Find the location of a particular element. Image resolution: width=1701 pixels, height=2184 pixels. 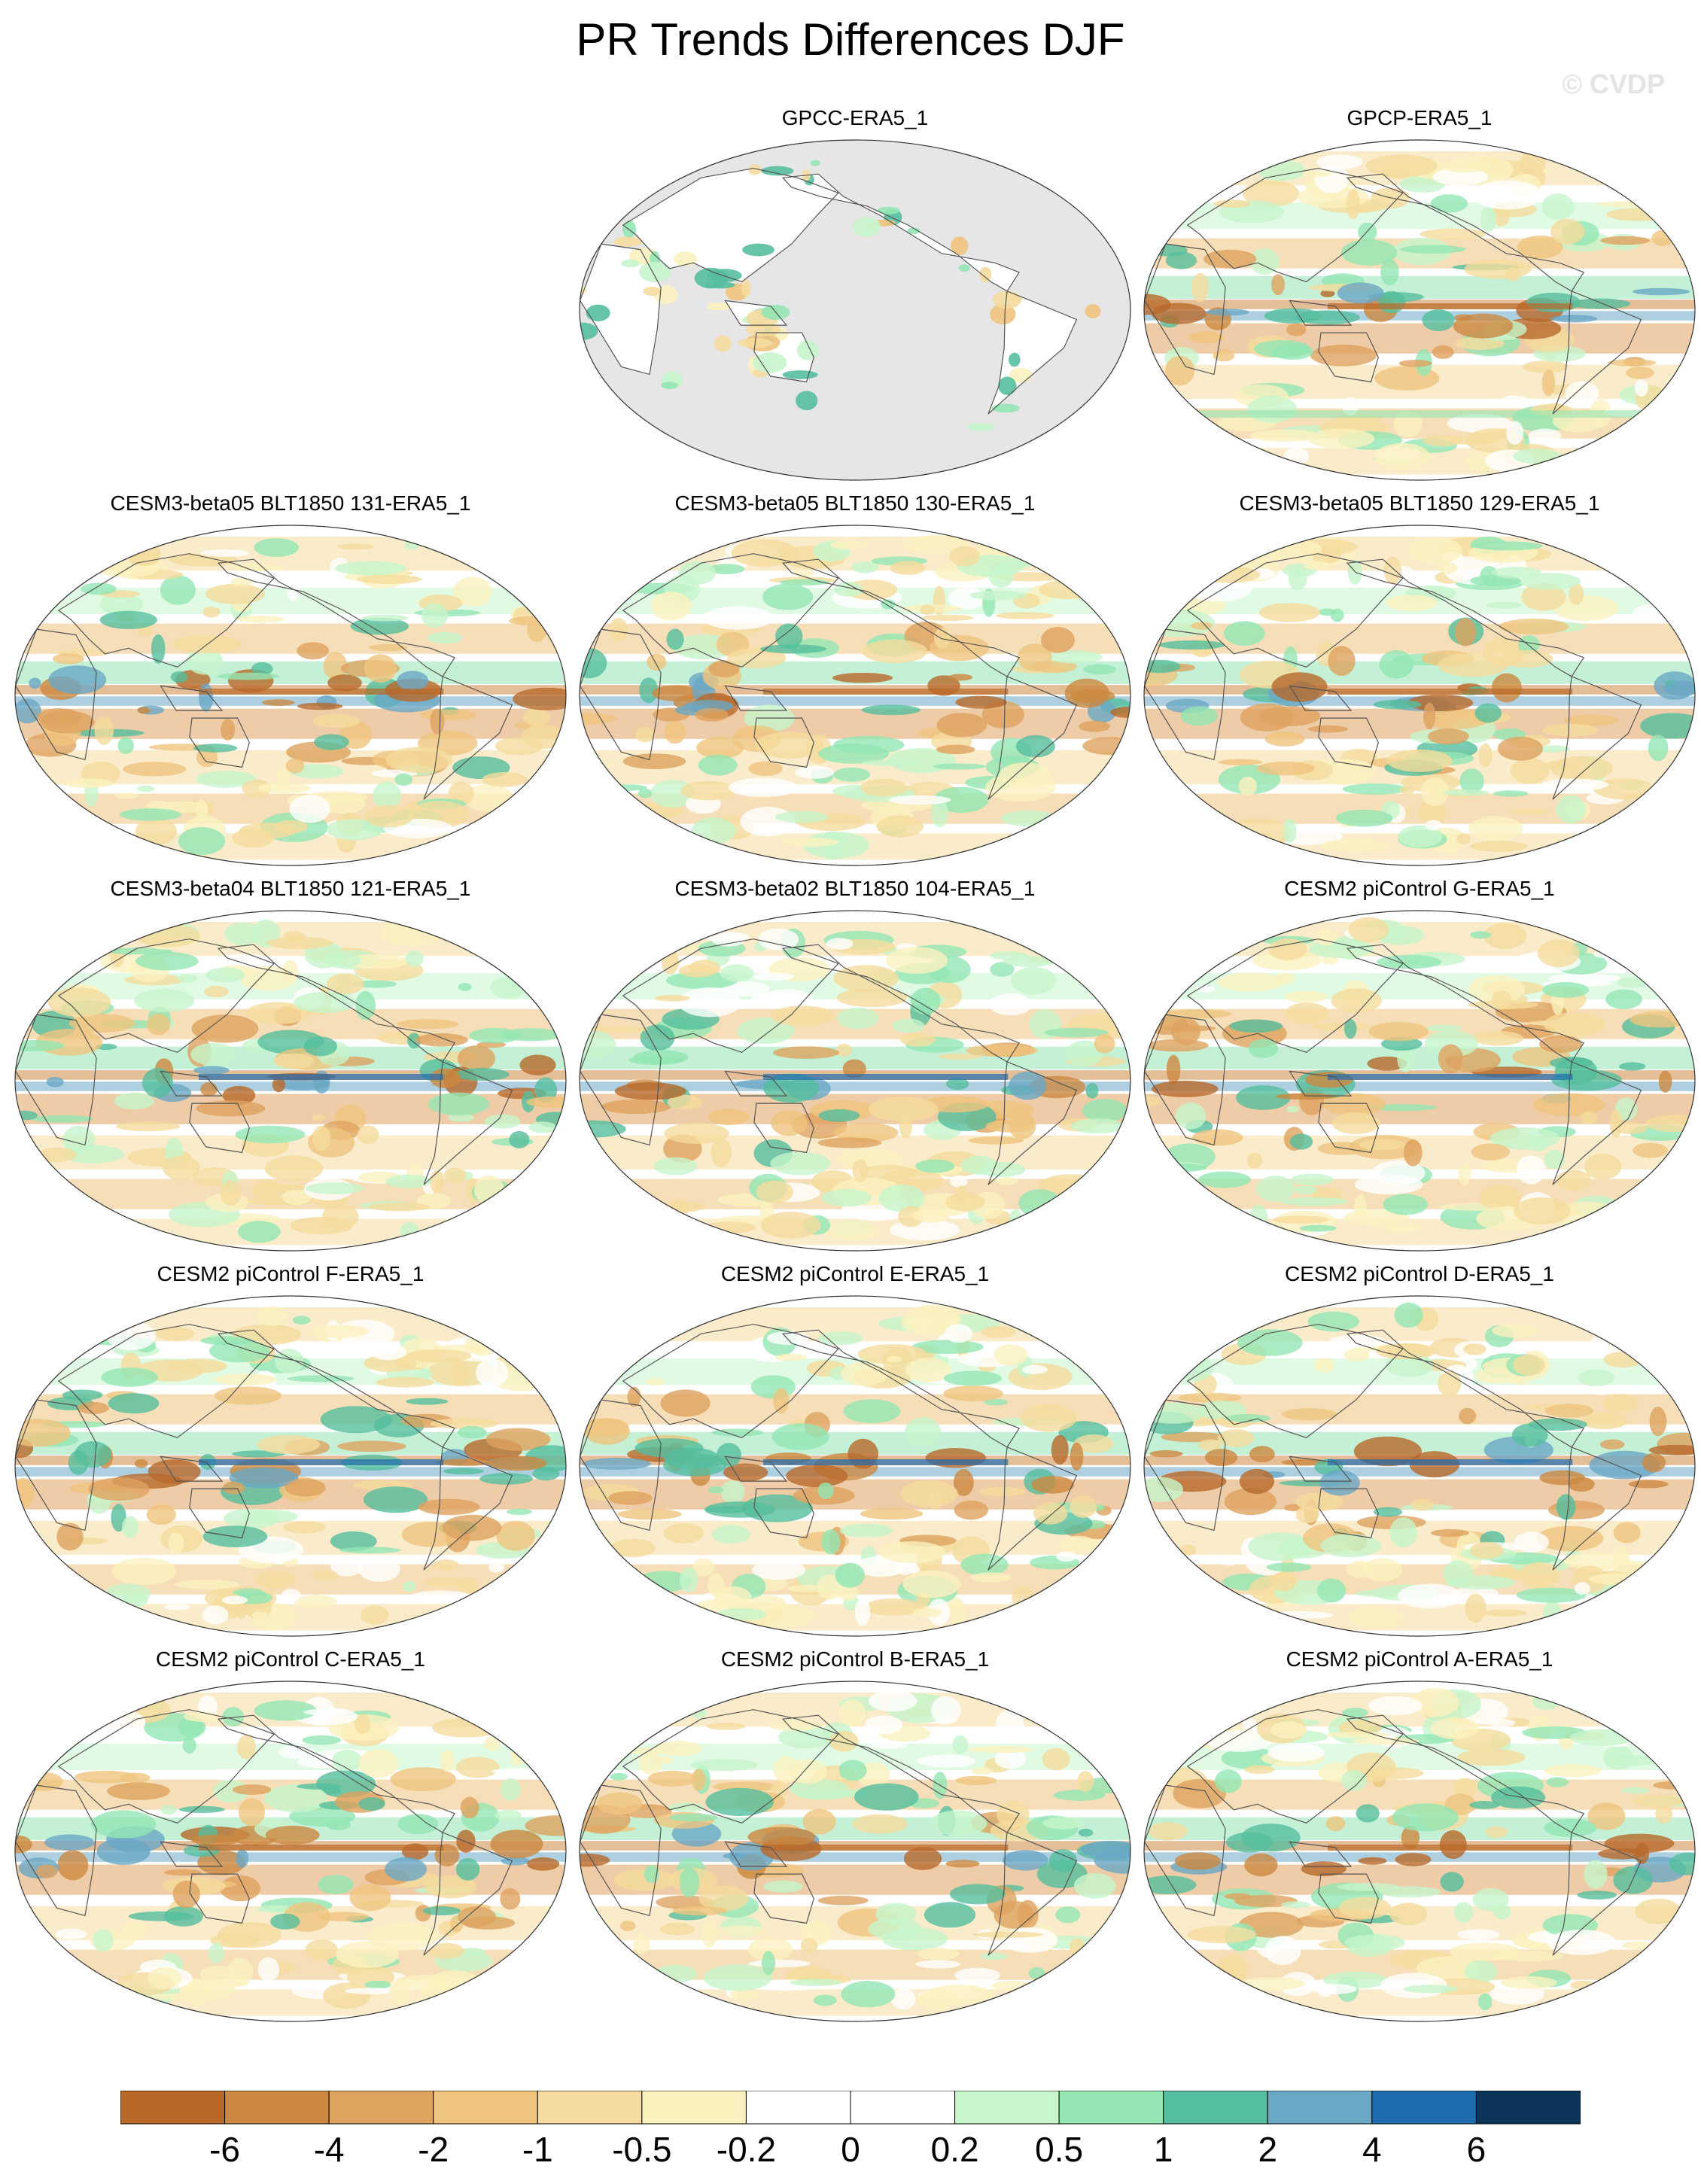

panel-title: CESM3-beta04 BLT1850 121-ERA5_1 is located at coordinates (290, 888).